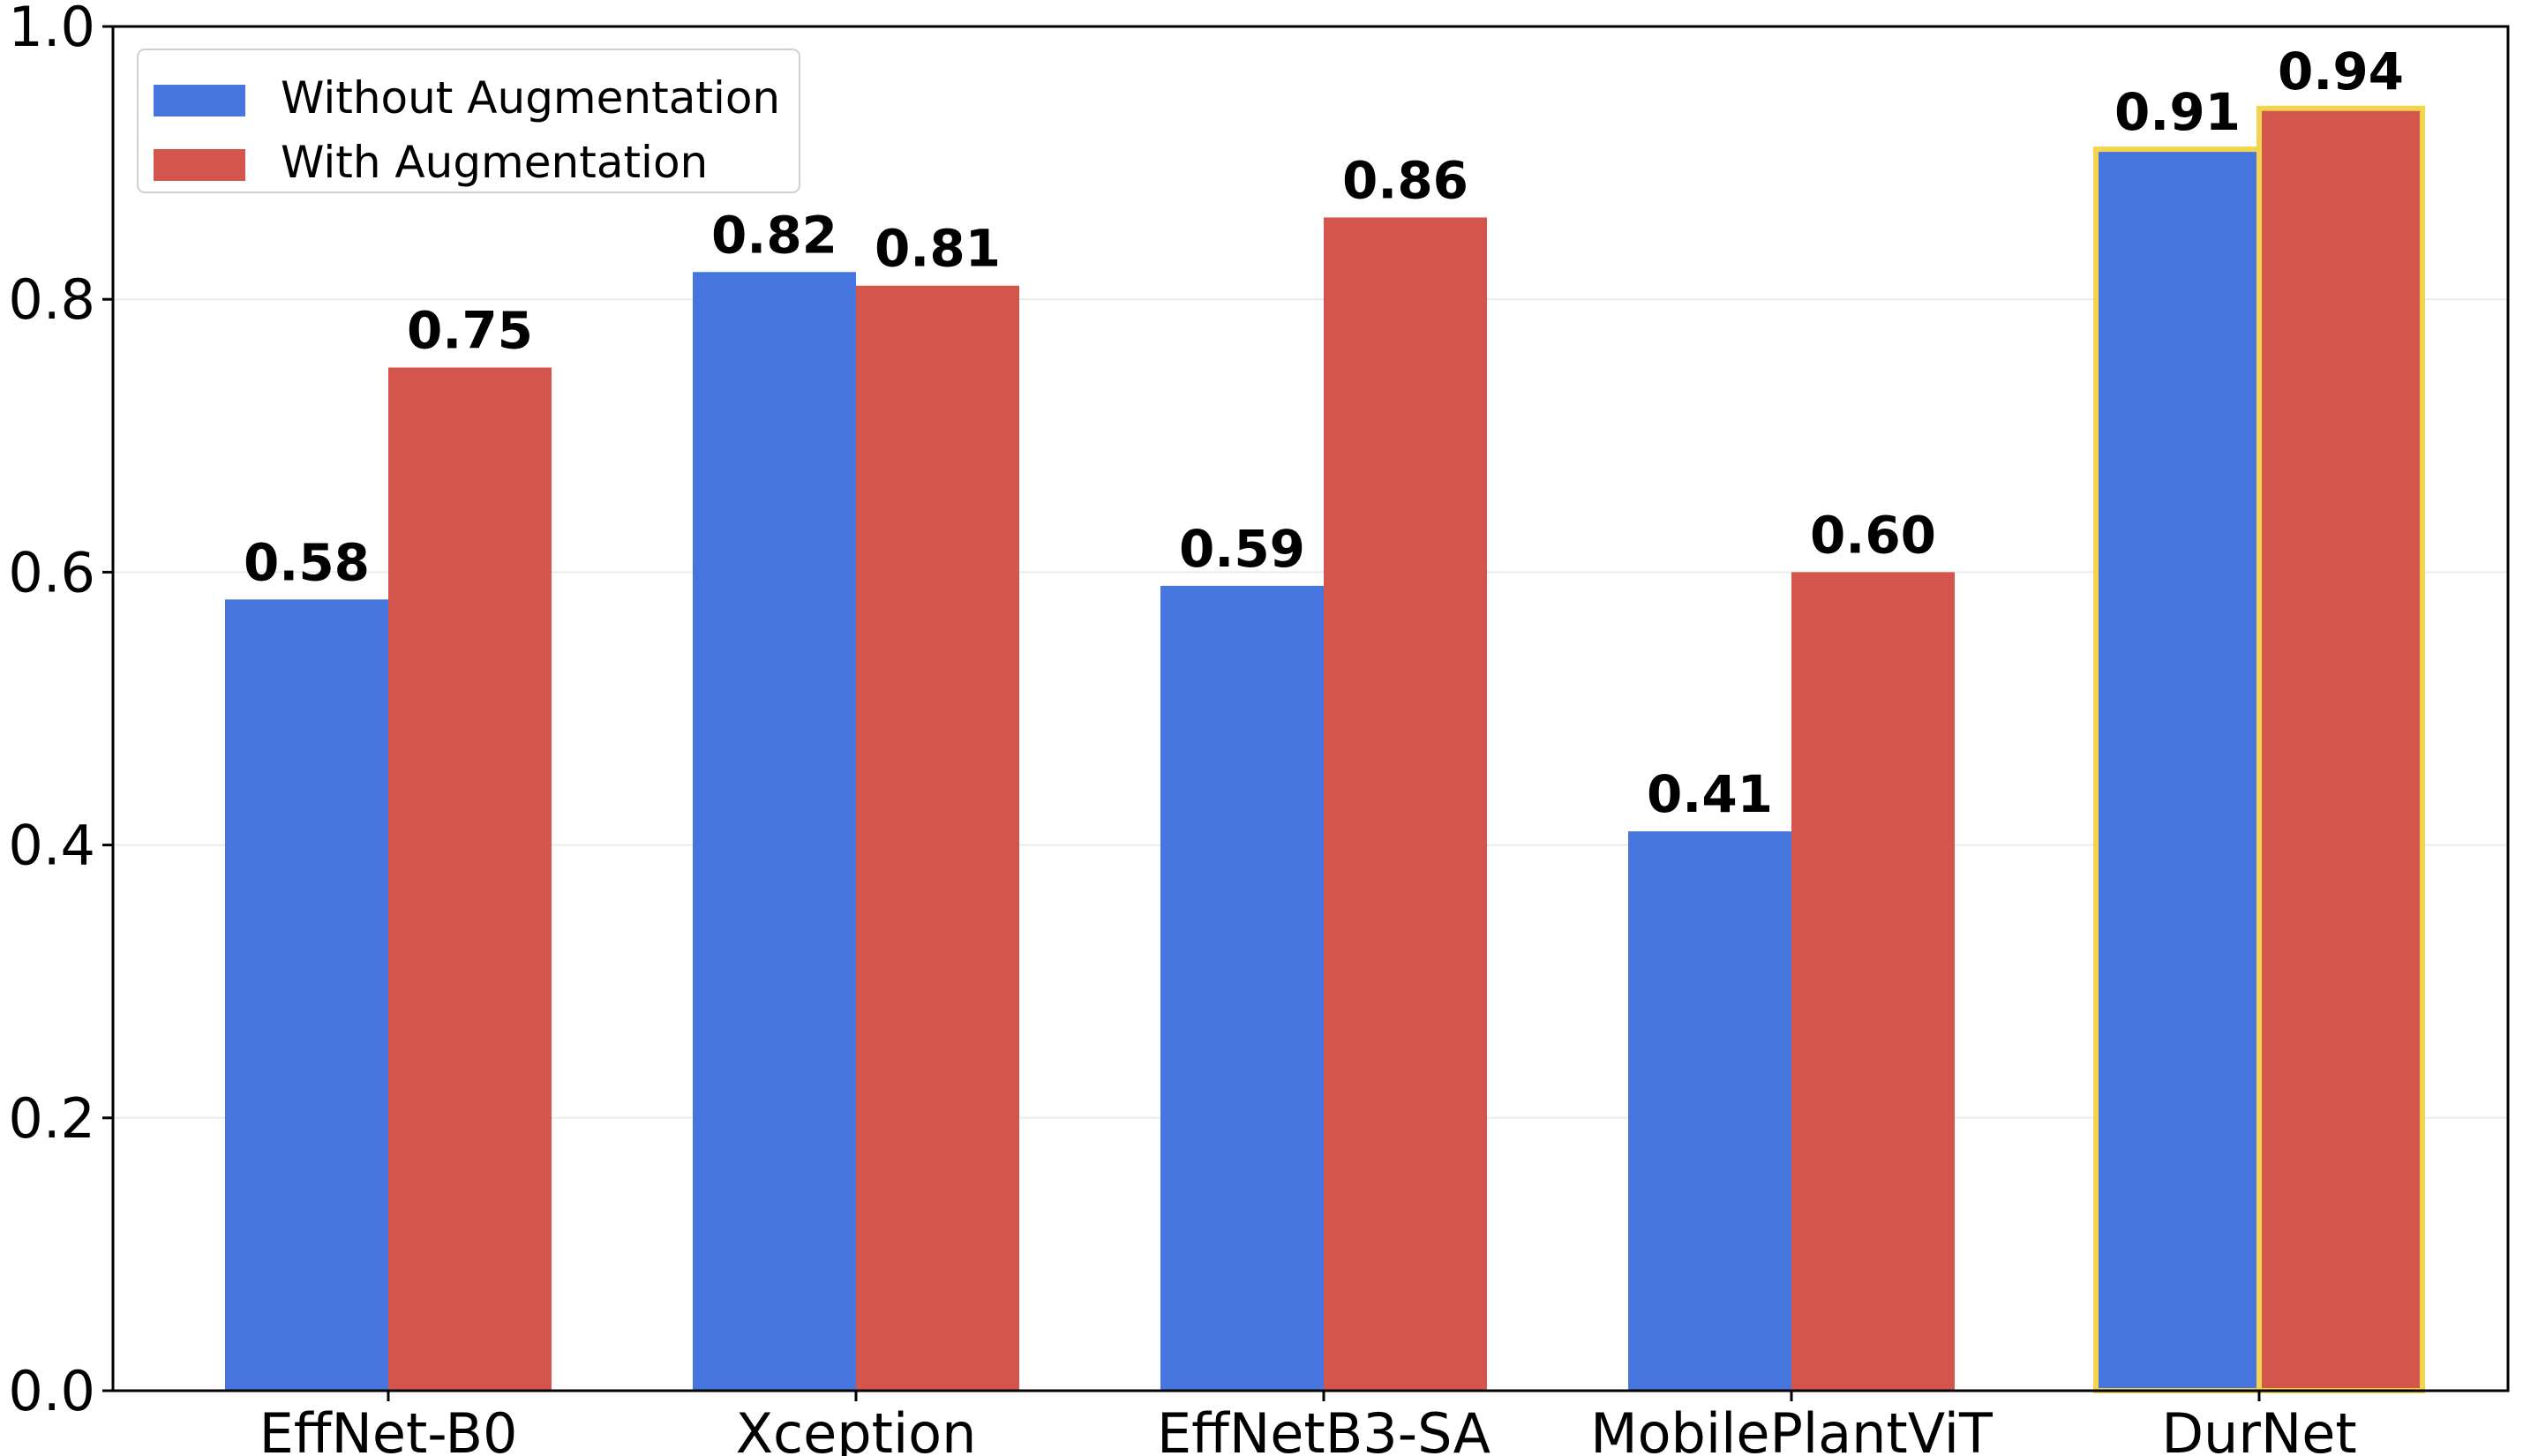  What do you see at coordinates (2341, 71) in the screenshot?
I see `value-label: 0.94` at bounding box center [2341, 71].